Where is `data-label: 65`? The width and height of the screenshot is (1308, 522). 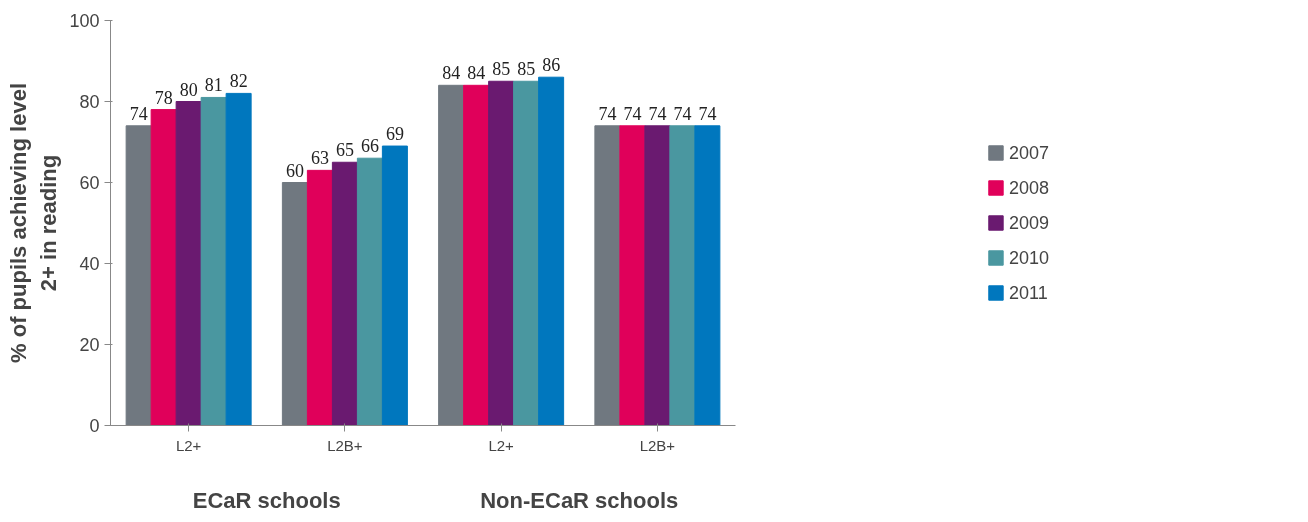
data-label: 65 is located at coordinates (344, 150).